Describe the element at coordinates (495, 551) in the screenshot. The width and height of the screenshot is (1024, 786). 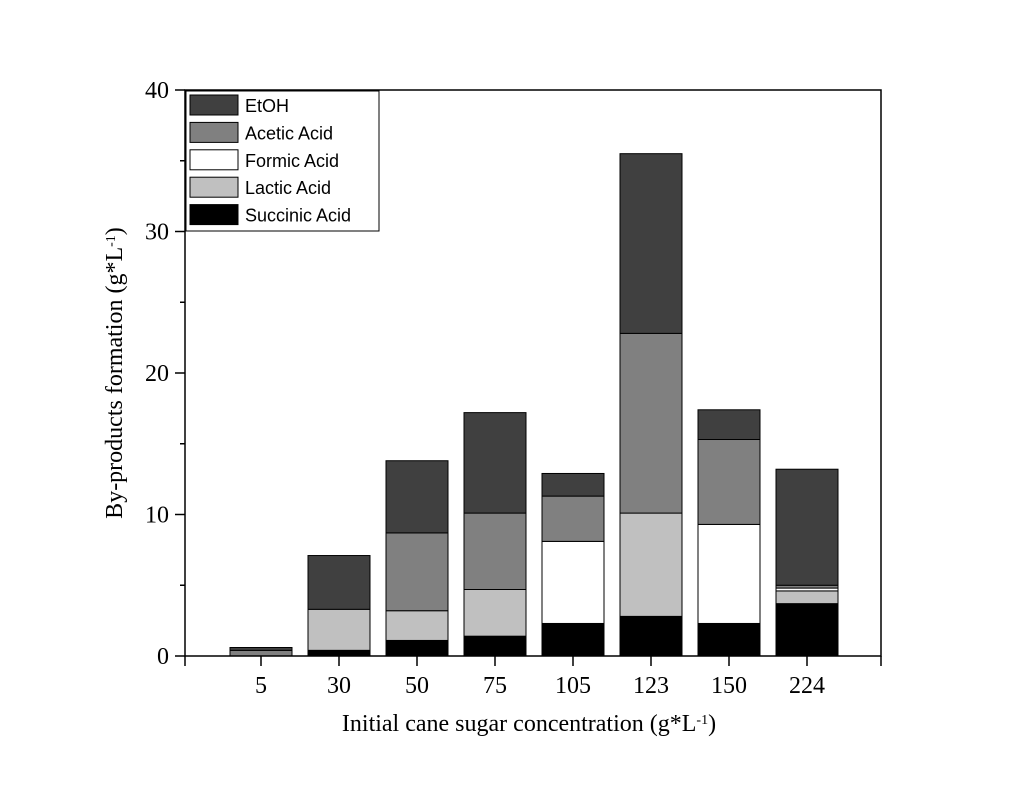
I see `bar-segment-75-acetic-acid` at that location.